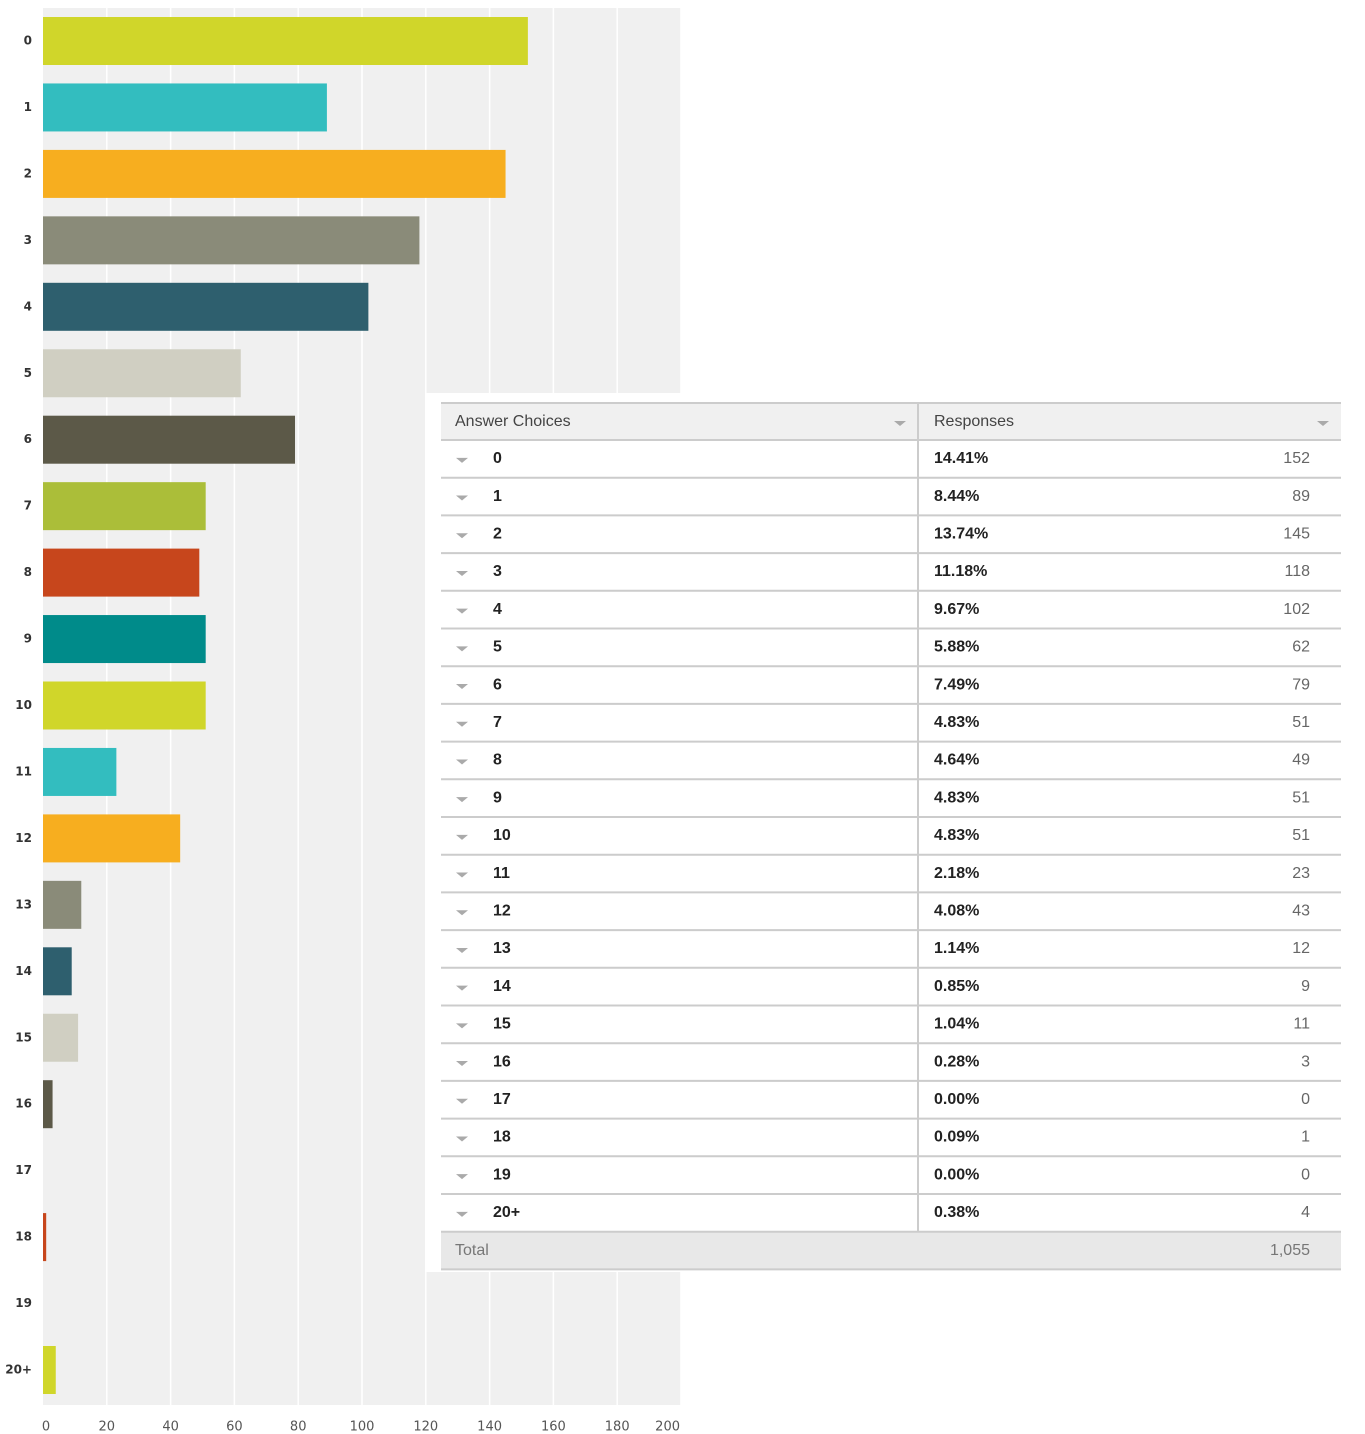  What do you see at coordinates (617, 1427) in the screenshot?
I see `x-tick-label: 180` at bounding box center [617, 1427].